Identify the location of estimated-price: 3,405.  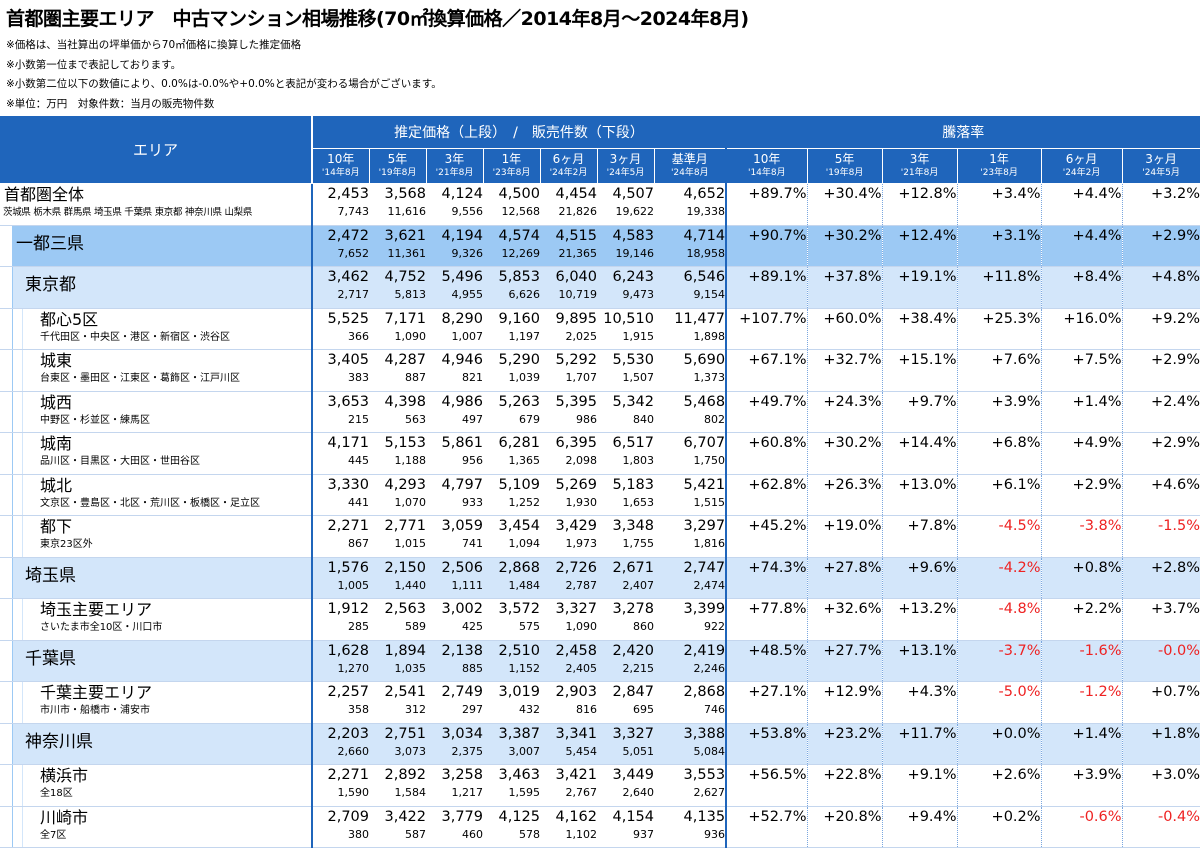
(348, 360).